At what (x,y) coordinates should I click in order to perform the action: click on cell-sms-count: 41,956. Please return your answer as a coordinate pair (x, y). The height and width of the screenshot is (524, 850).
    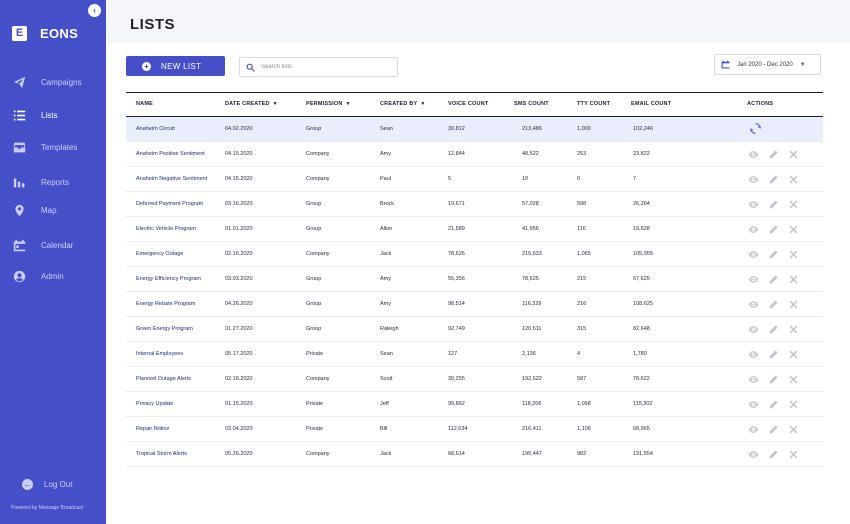
    Looking at the image, I should click on (530, 229).